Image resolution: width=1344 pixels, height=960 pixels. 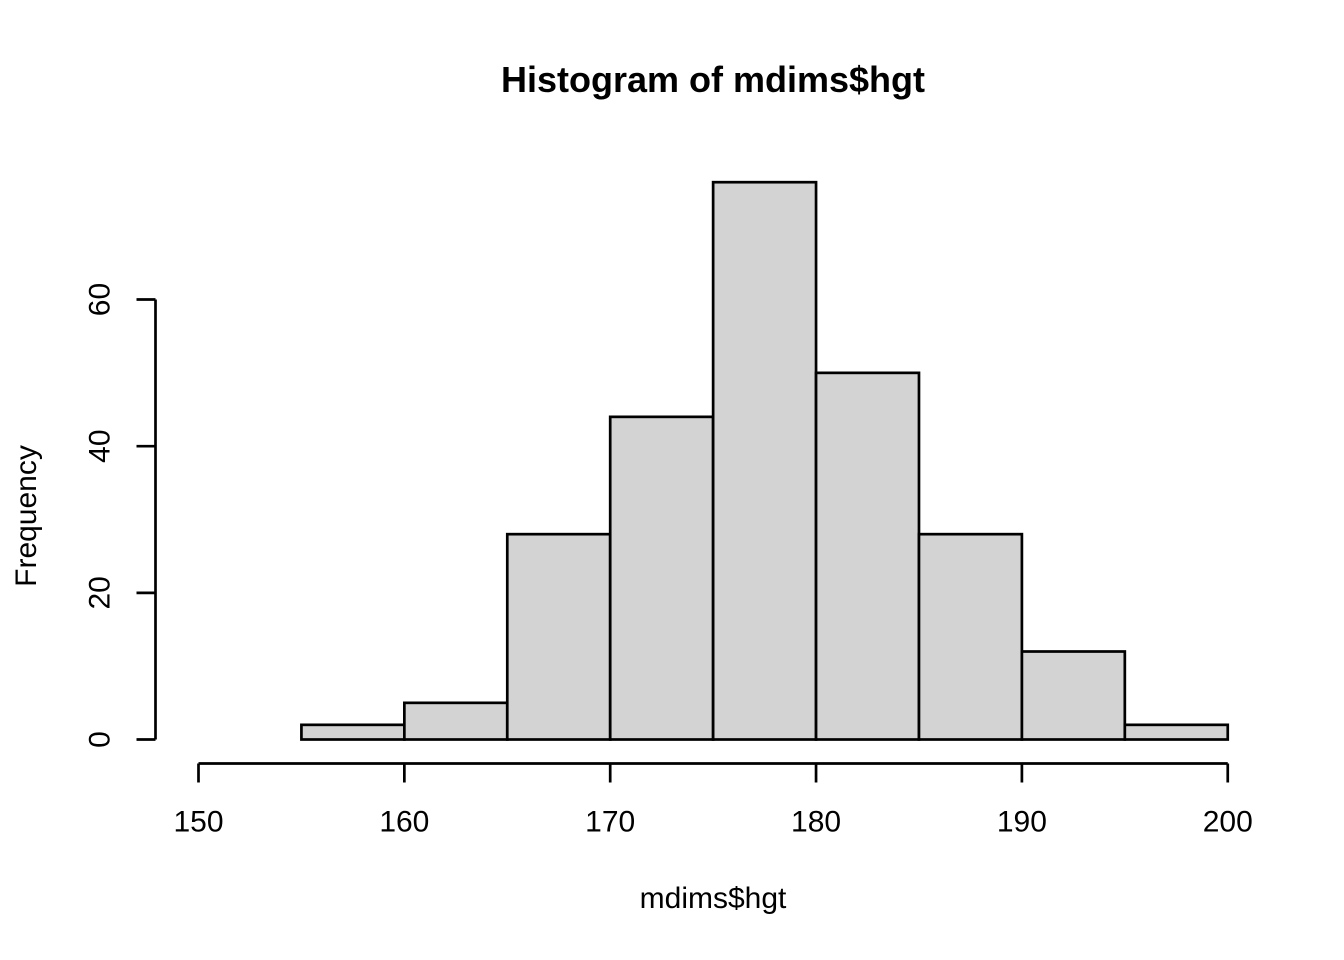 I want to click on x-tick-label: 180, so click(x=816, y=822).